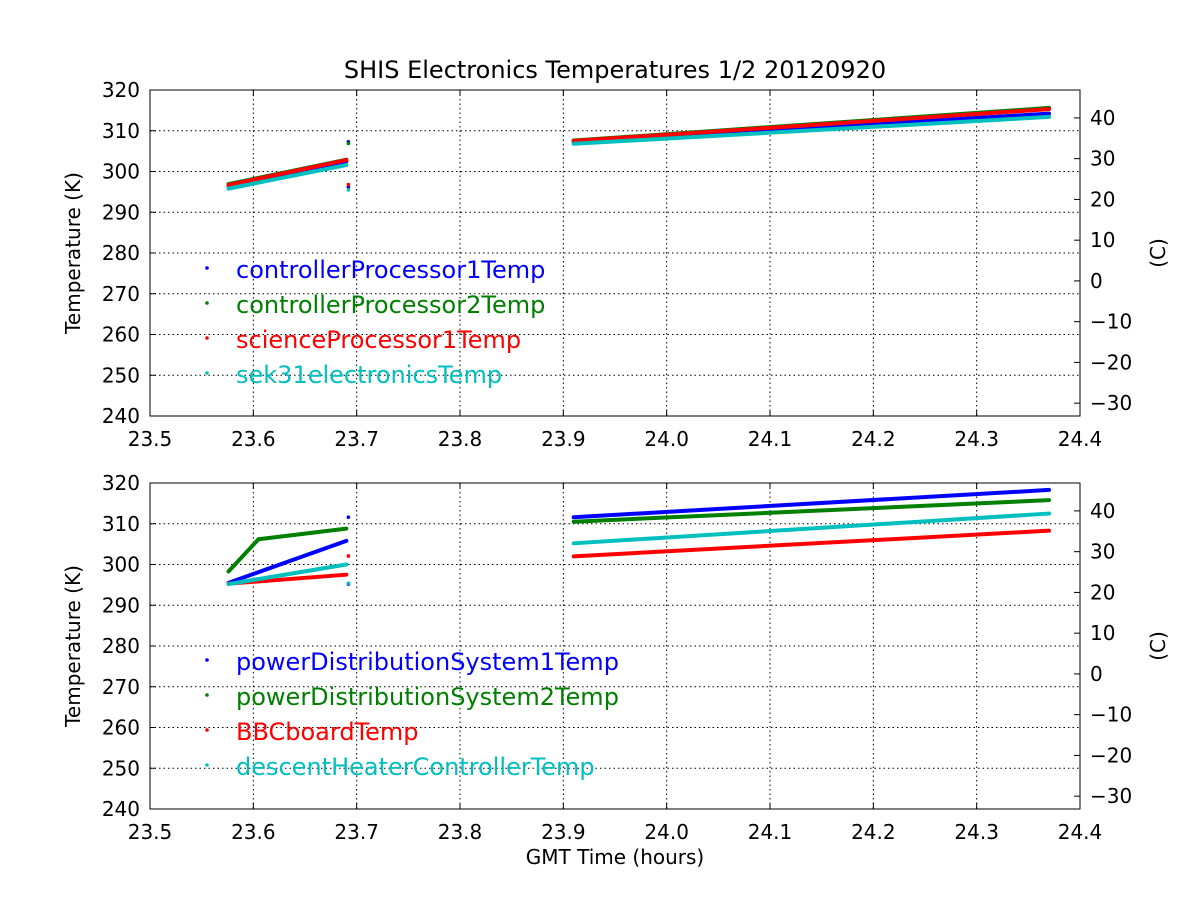 This screenshot has height=900, width=1200. Describe the element at coordinates (207, 268) in the screenshot. I see `legend-marker-controller-processor1-temp` at that location.